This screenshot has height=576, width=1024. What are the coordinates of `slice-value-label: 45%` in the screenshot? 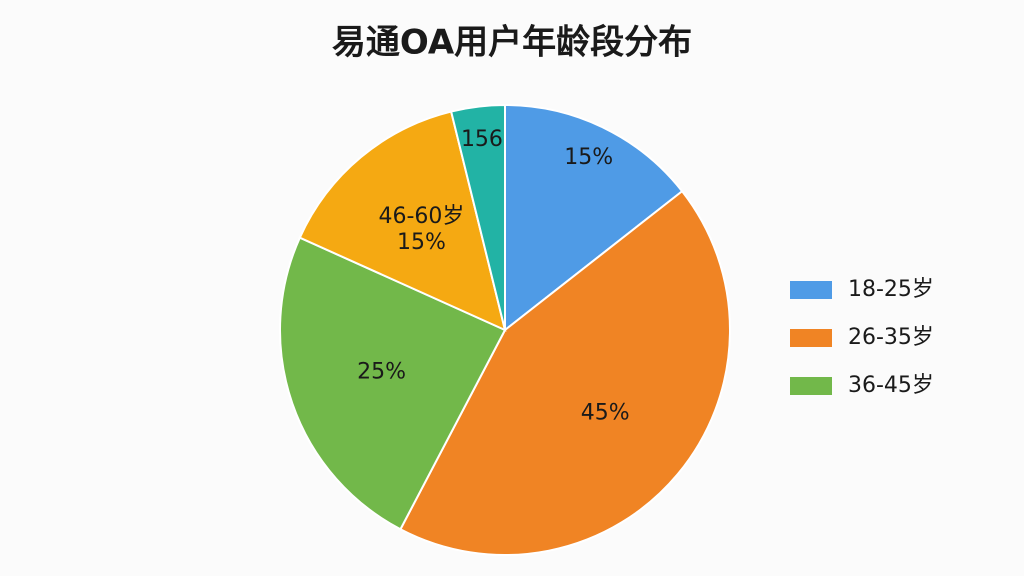 It's located at (605, 413).